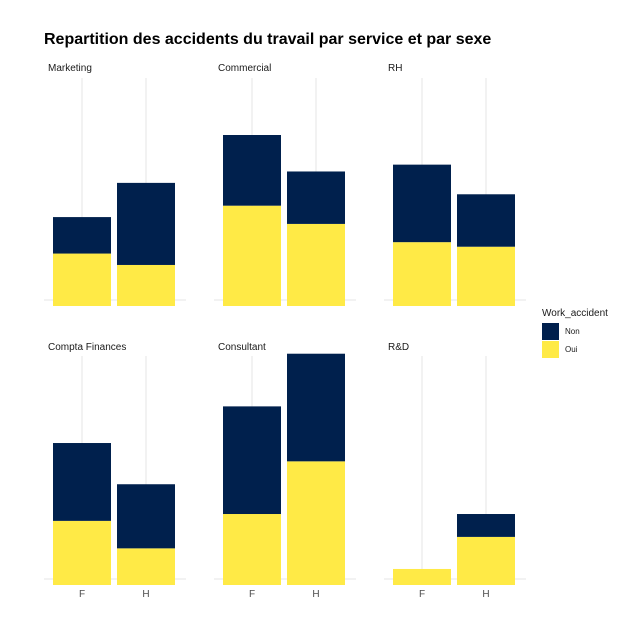  I want to click on facet-commercial: Commercial, so click(285, 184).